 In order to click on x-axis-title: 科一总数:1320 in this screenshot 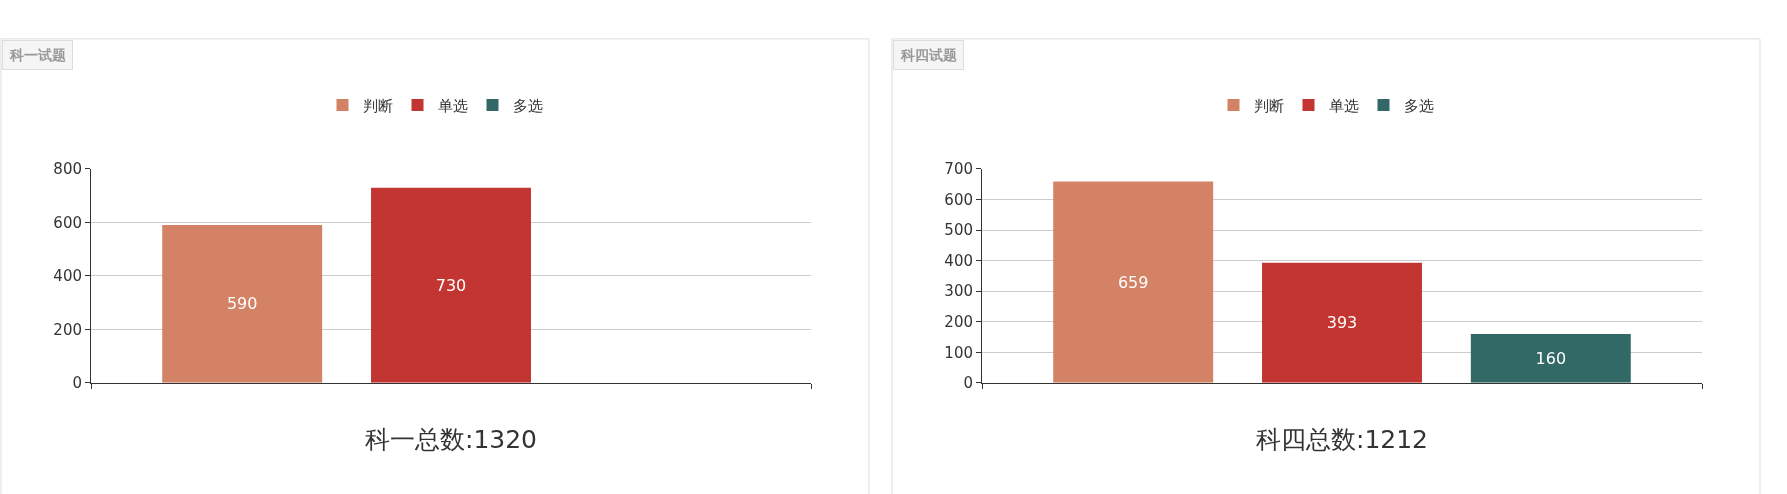, I will do `click(451, 440)`.